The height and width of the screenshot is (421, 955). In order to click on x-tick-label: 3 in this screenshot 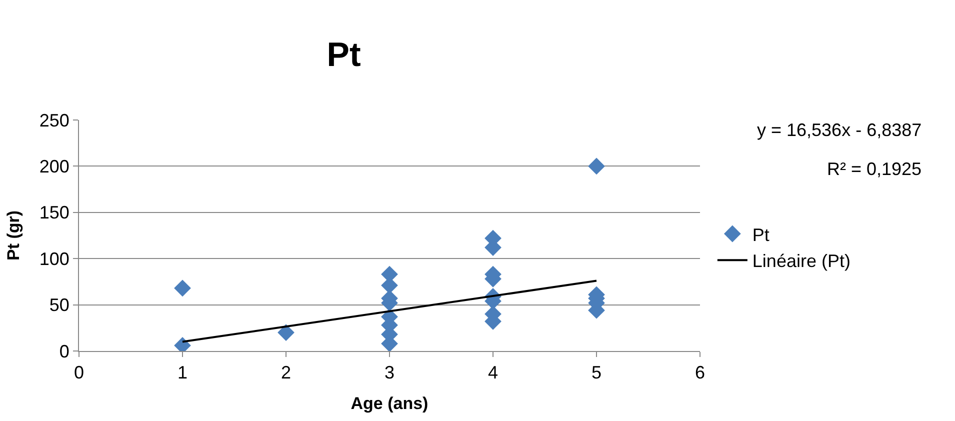, I will do `click(389, 372)`.